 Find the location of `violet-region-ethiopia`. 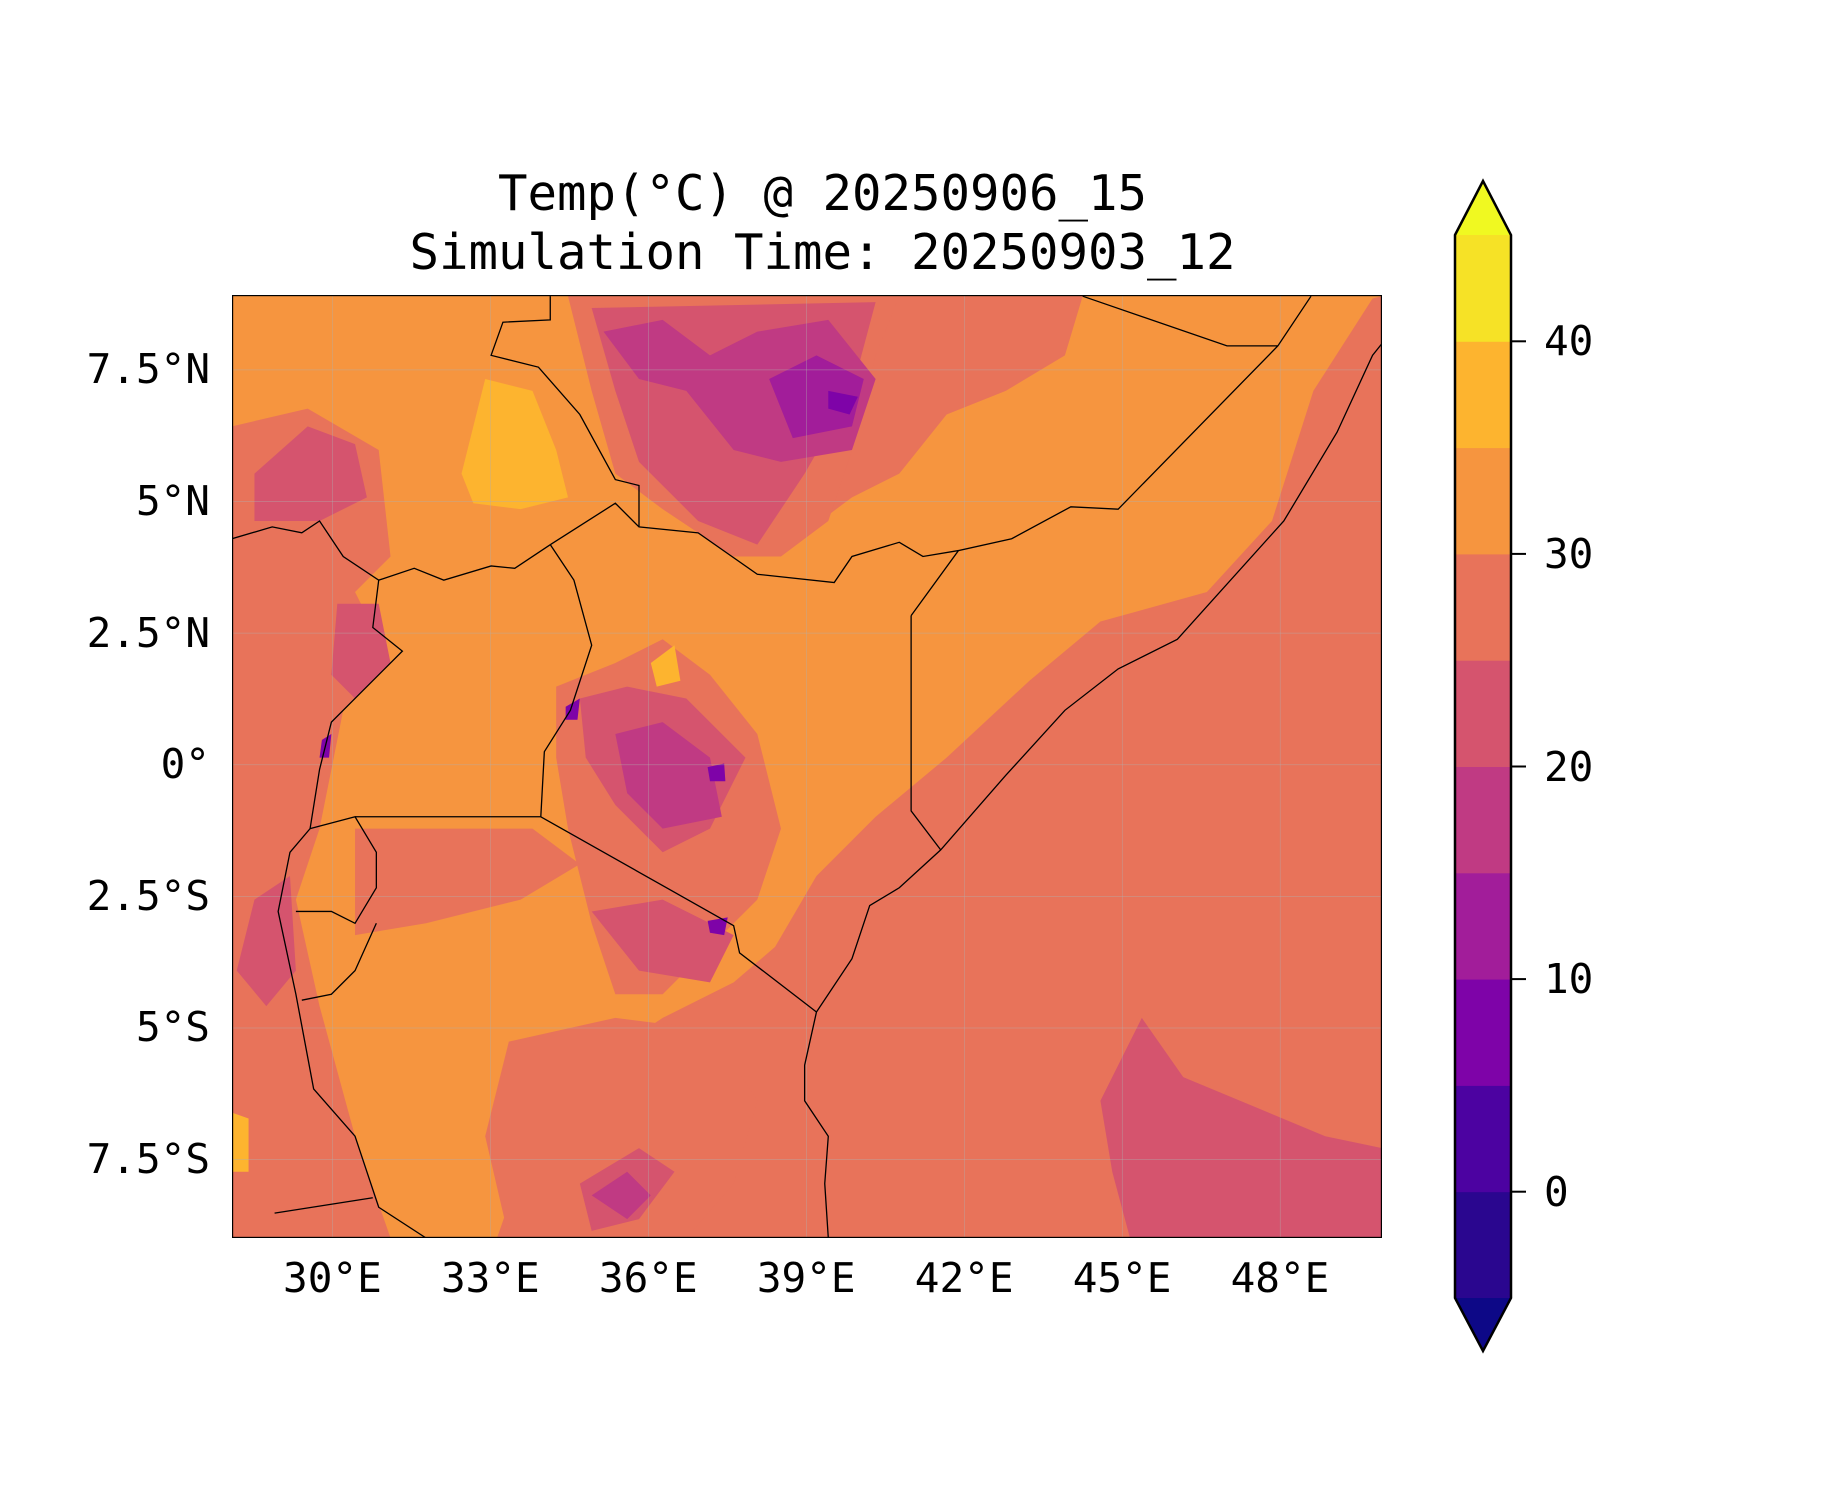

violet-region-ethiopia is located at coordinates (843, 402).